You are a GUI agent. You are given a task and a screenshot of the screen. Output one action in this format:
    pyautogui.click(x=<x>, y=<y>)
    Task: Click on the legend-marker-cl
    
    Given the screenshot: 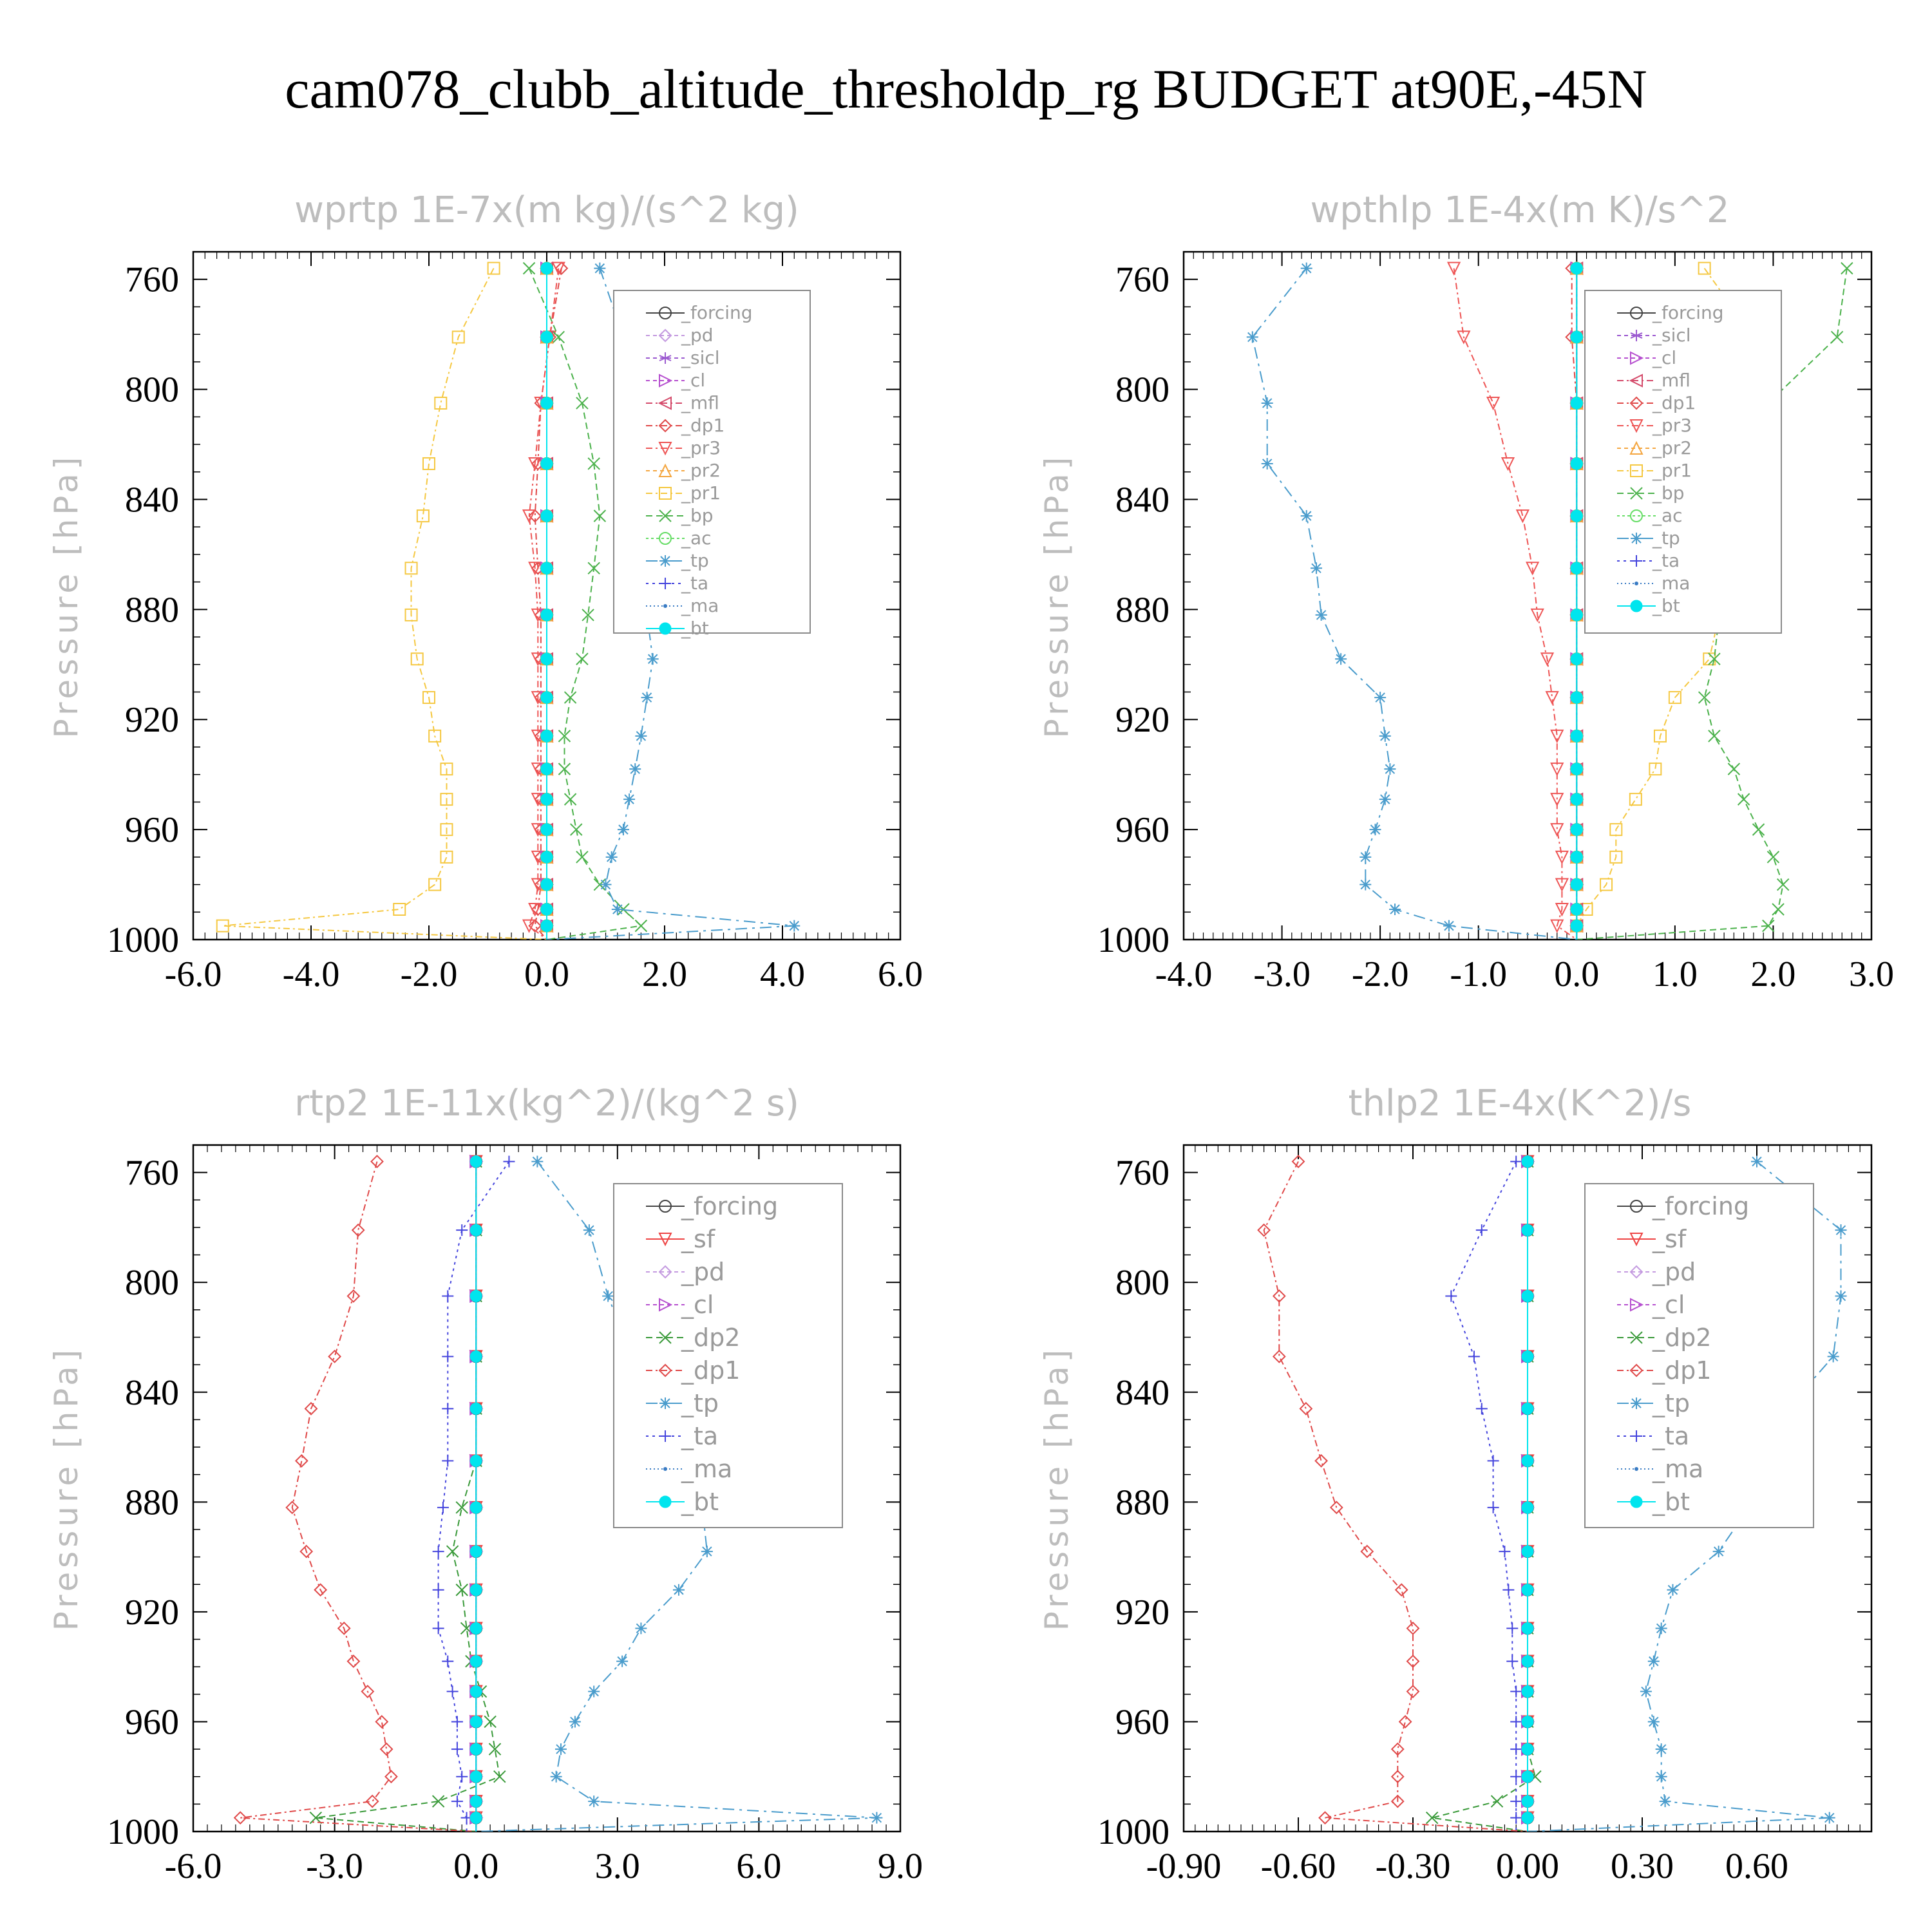 What is the action you would take?
    pyautogui.click(x=666, y=1305)
    